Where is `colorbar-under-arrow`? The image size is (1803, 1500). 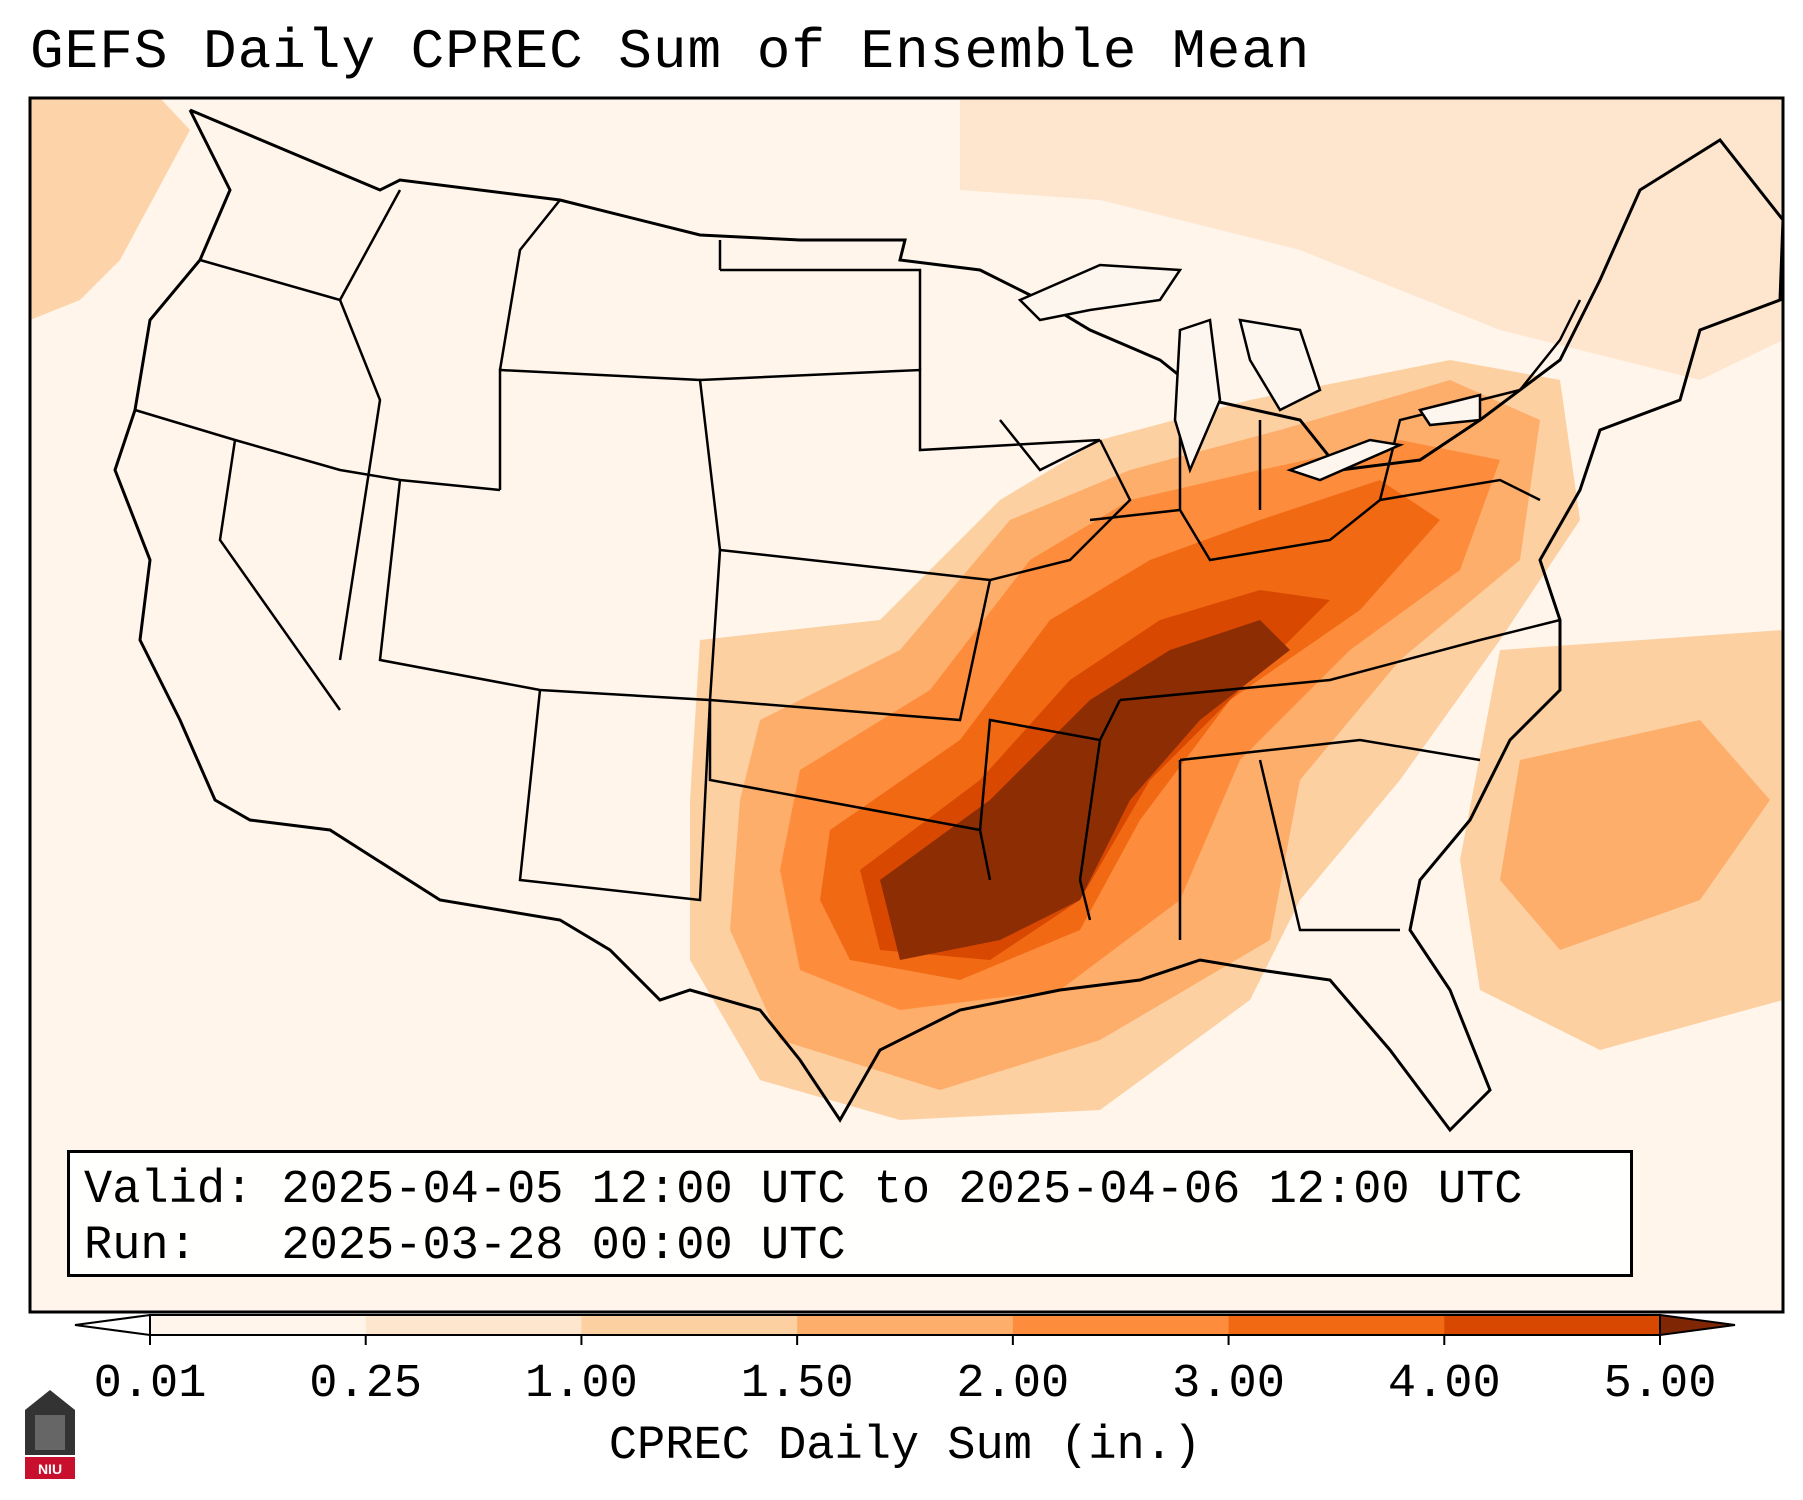
colorbar-under-arrow is located at coordinates (112, 1325).